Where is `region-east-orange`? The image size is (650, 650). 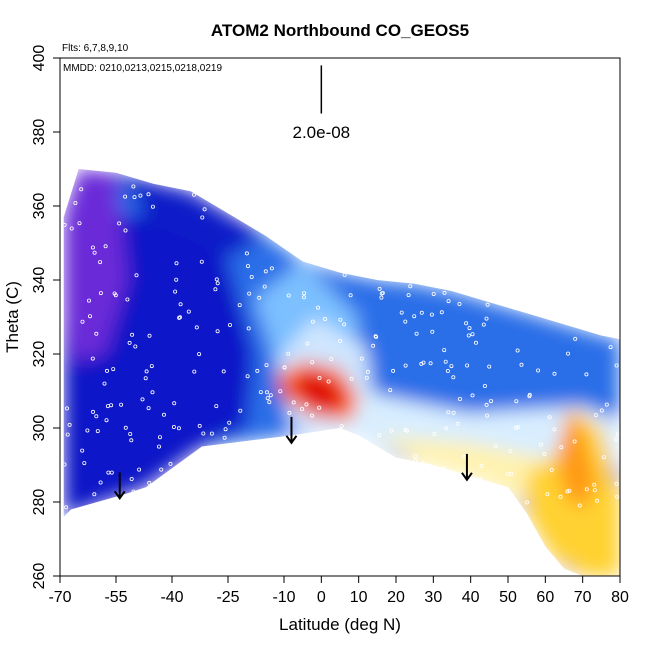 region-east-orange is located at coordinates (577, 459).